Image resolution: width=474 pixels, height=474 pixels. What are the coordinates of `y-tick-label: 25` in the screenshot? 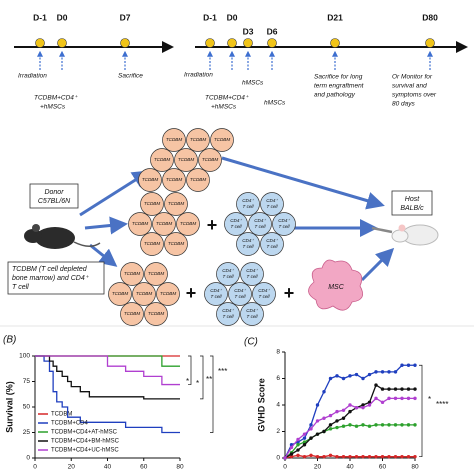 It's located at (27, 432).